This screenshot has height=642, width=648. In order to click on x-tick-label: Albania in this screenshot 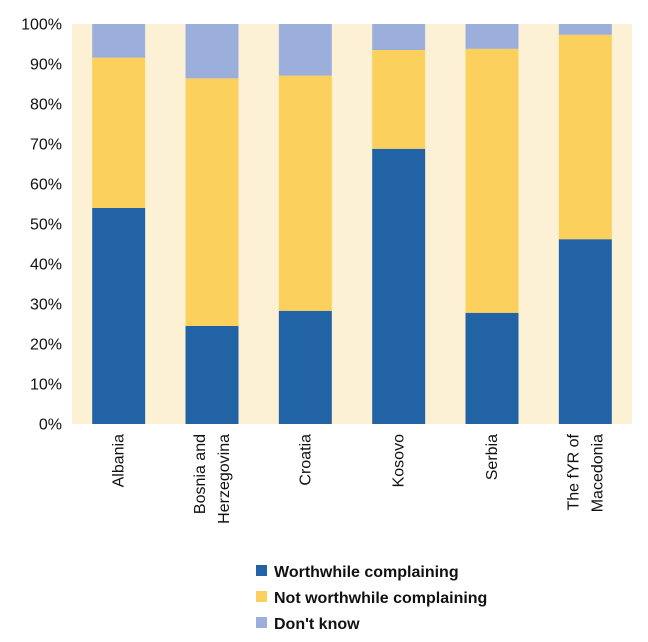, I will do `click(119, 460)`.